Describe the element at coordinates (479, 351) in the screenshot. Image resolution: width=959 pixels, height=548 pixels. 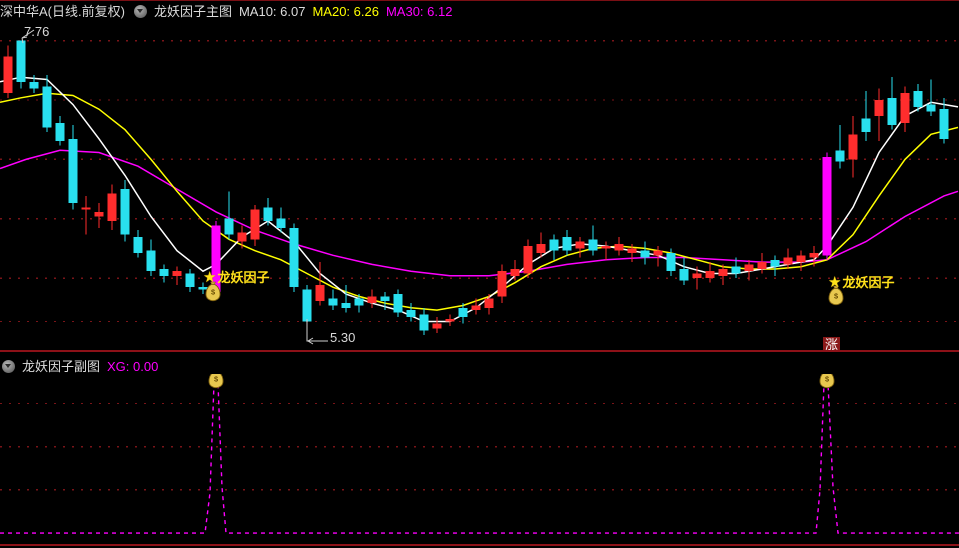
I see `panel-divider` at that location.